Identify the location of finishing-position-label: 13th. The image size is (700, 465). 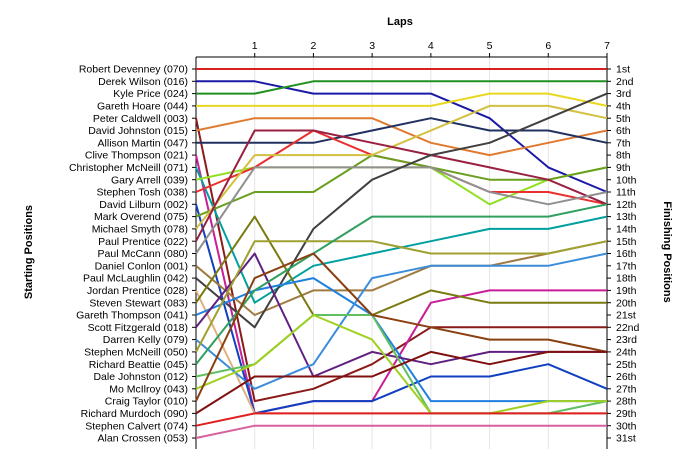
(626, 217).